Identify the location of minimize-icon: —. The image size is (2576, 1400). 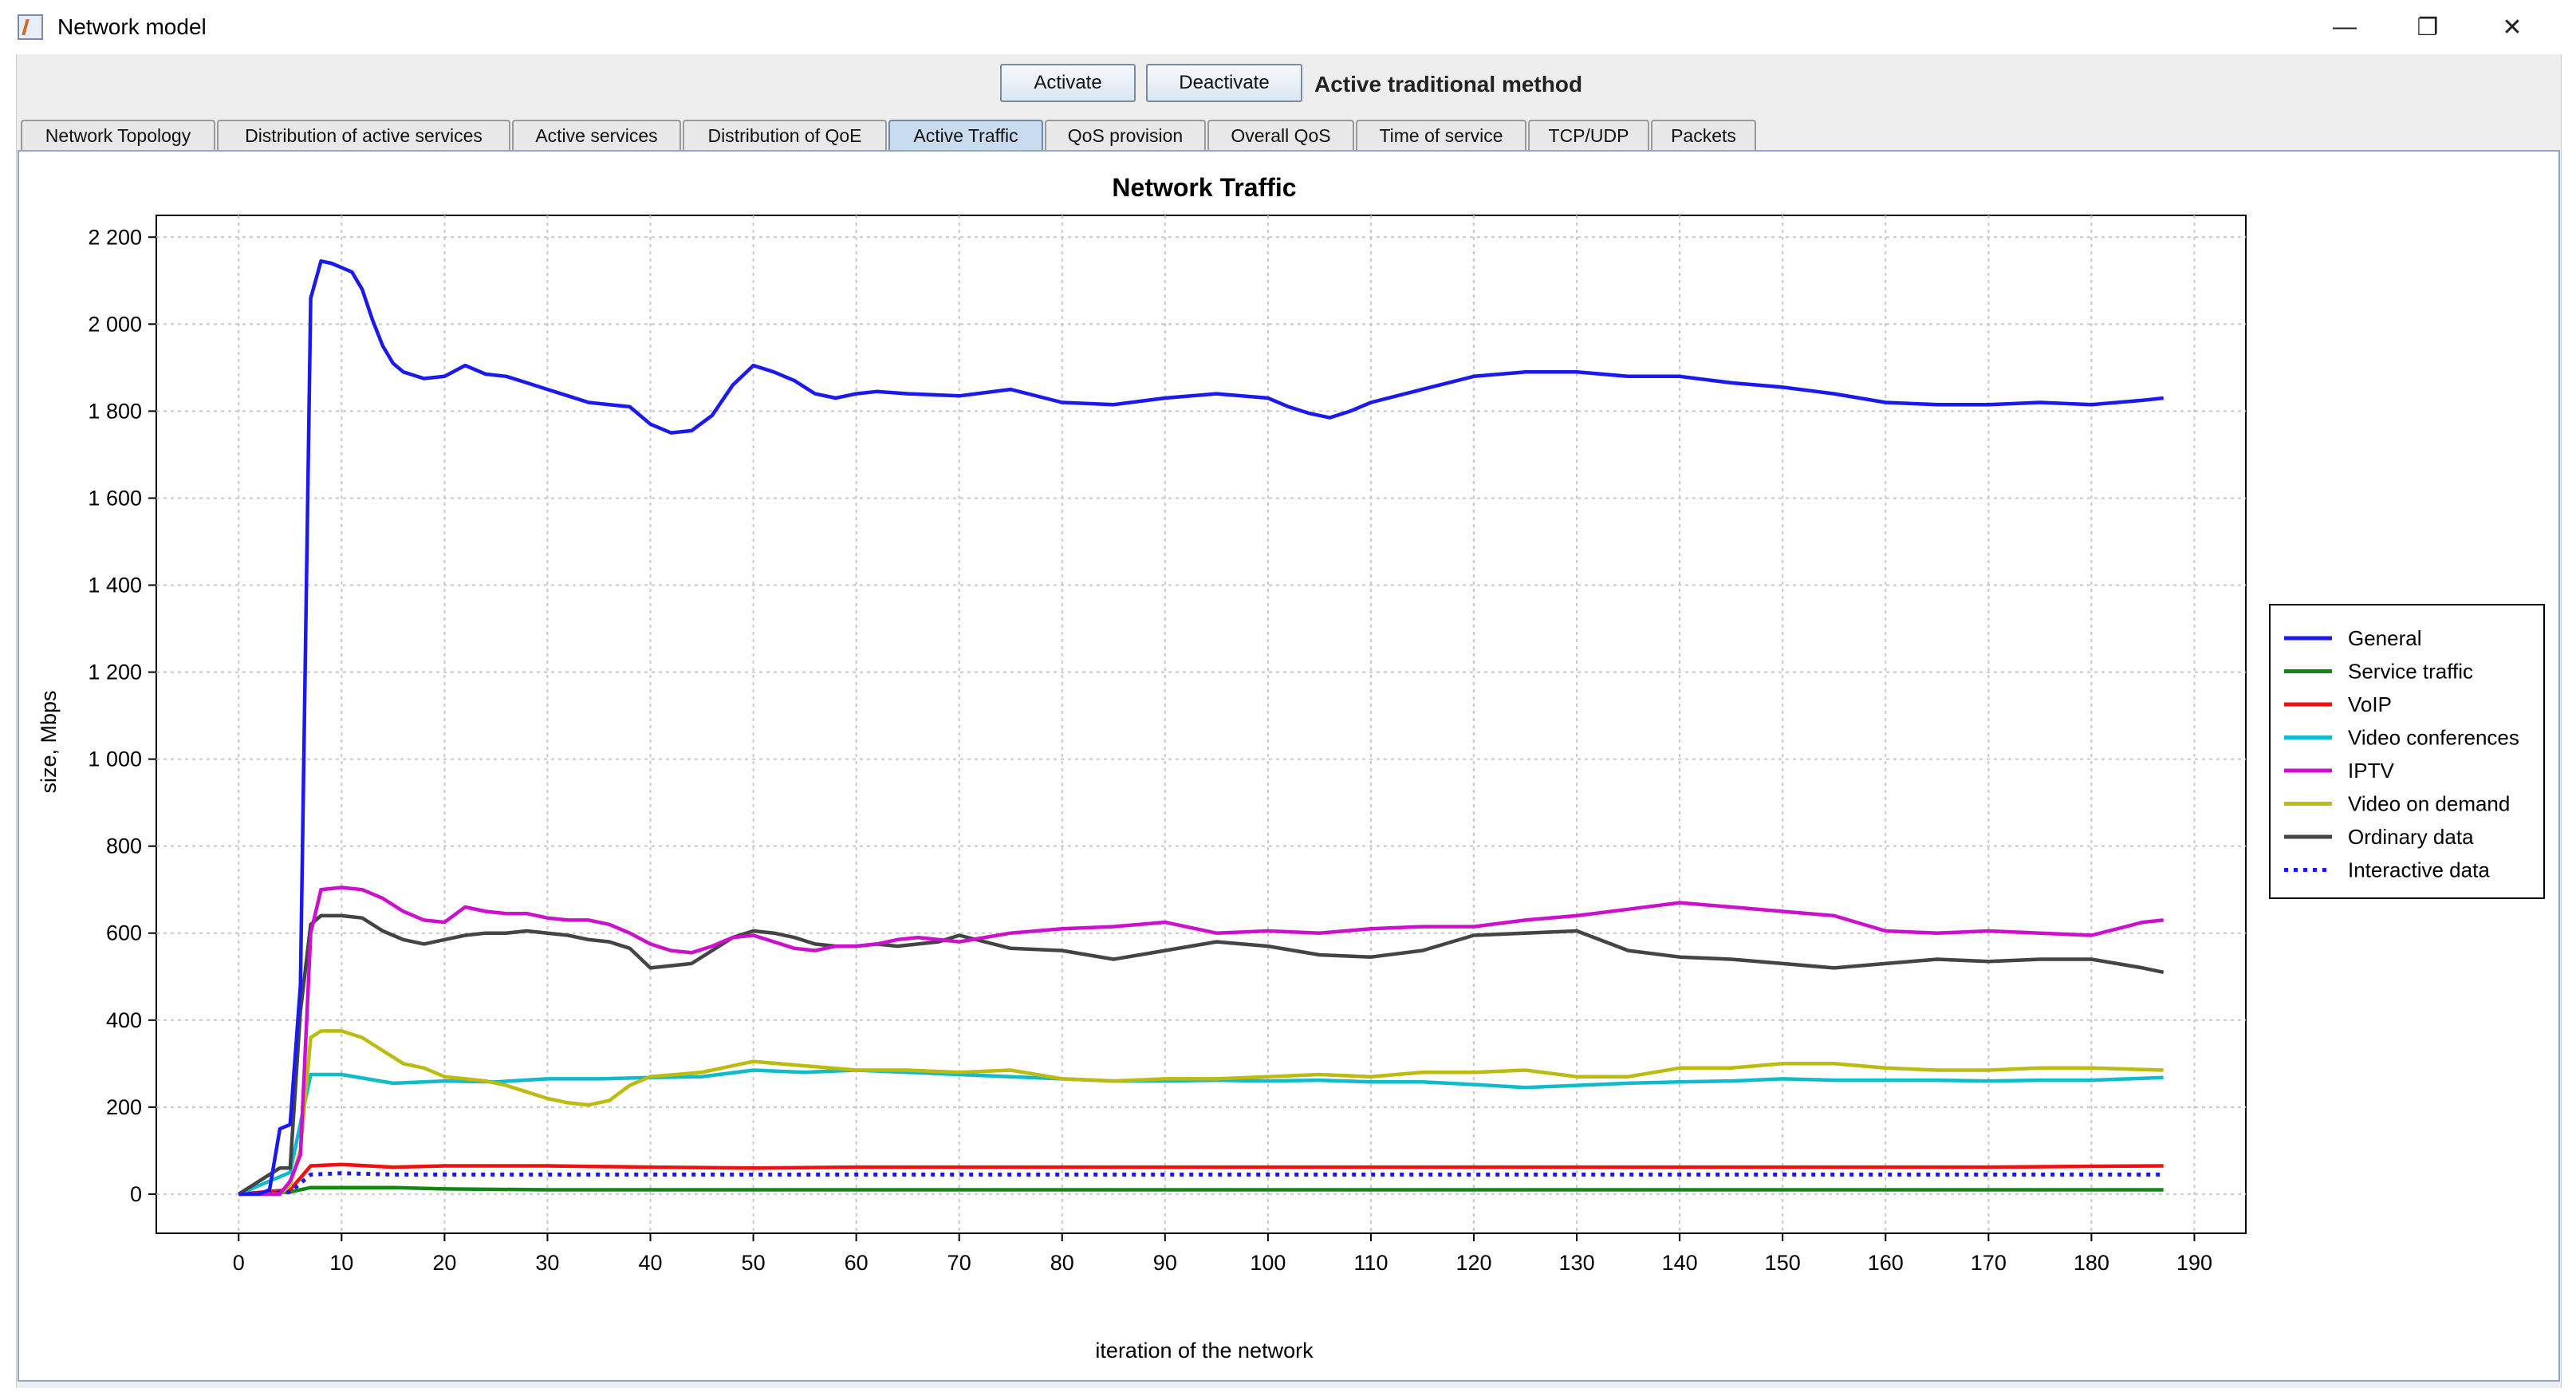
(2345, 27).